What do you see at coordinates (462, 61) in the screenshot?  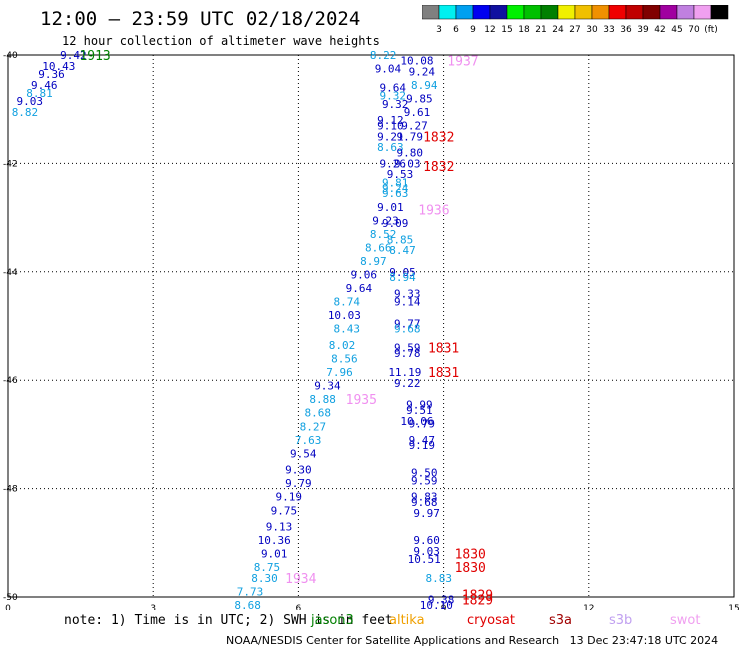 I see `pass-time-label: 1937` at bounding box center [462, 61].